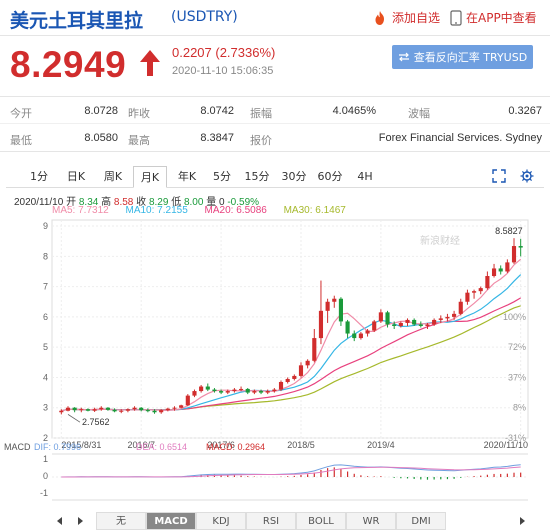 The image size is (550, 532). Describe the element at coordinates (139, 113) in the screenshot. I see `prev-close-label: 昨收` at that location.